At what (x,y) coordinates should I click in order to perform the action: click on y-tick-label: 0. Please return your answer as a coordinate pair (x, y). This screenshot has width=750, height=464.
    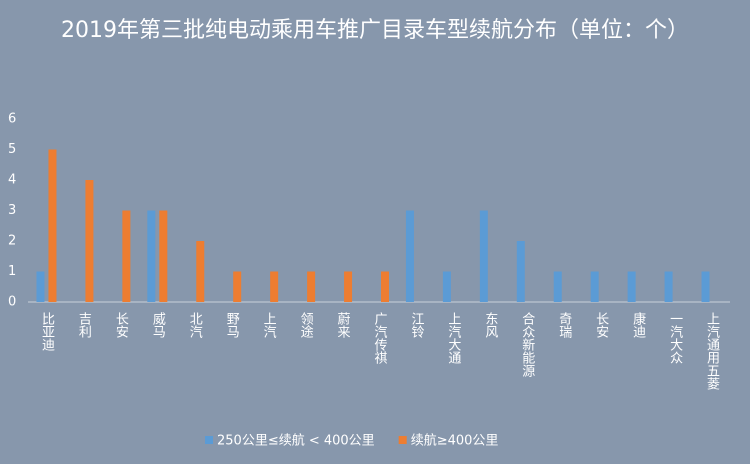
    Looking at the image, I should click on (12, 302).